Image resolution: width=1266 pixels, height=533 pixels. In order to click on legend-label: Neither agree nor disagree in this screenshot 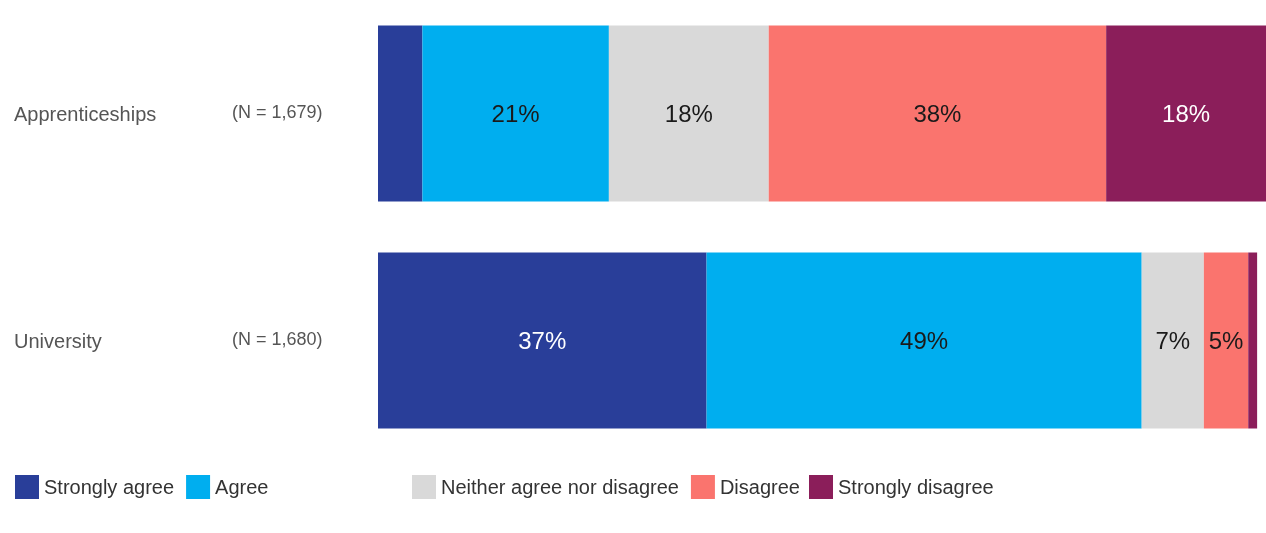, I will do `click(560, 487)`.